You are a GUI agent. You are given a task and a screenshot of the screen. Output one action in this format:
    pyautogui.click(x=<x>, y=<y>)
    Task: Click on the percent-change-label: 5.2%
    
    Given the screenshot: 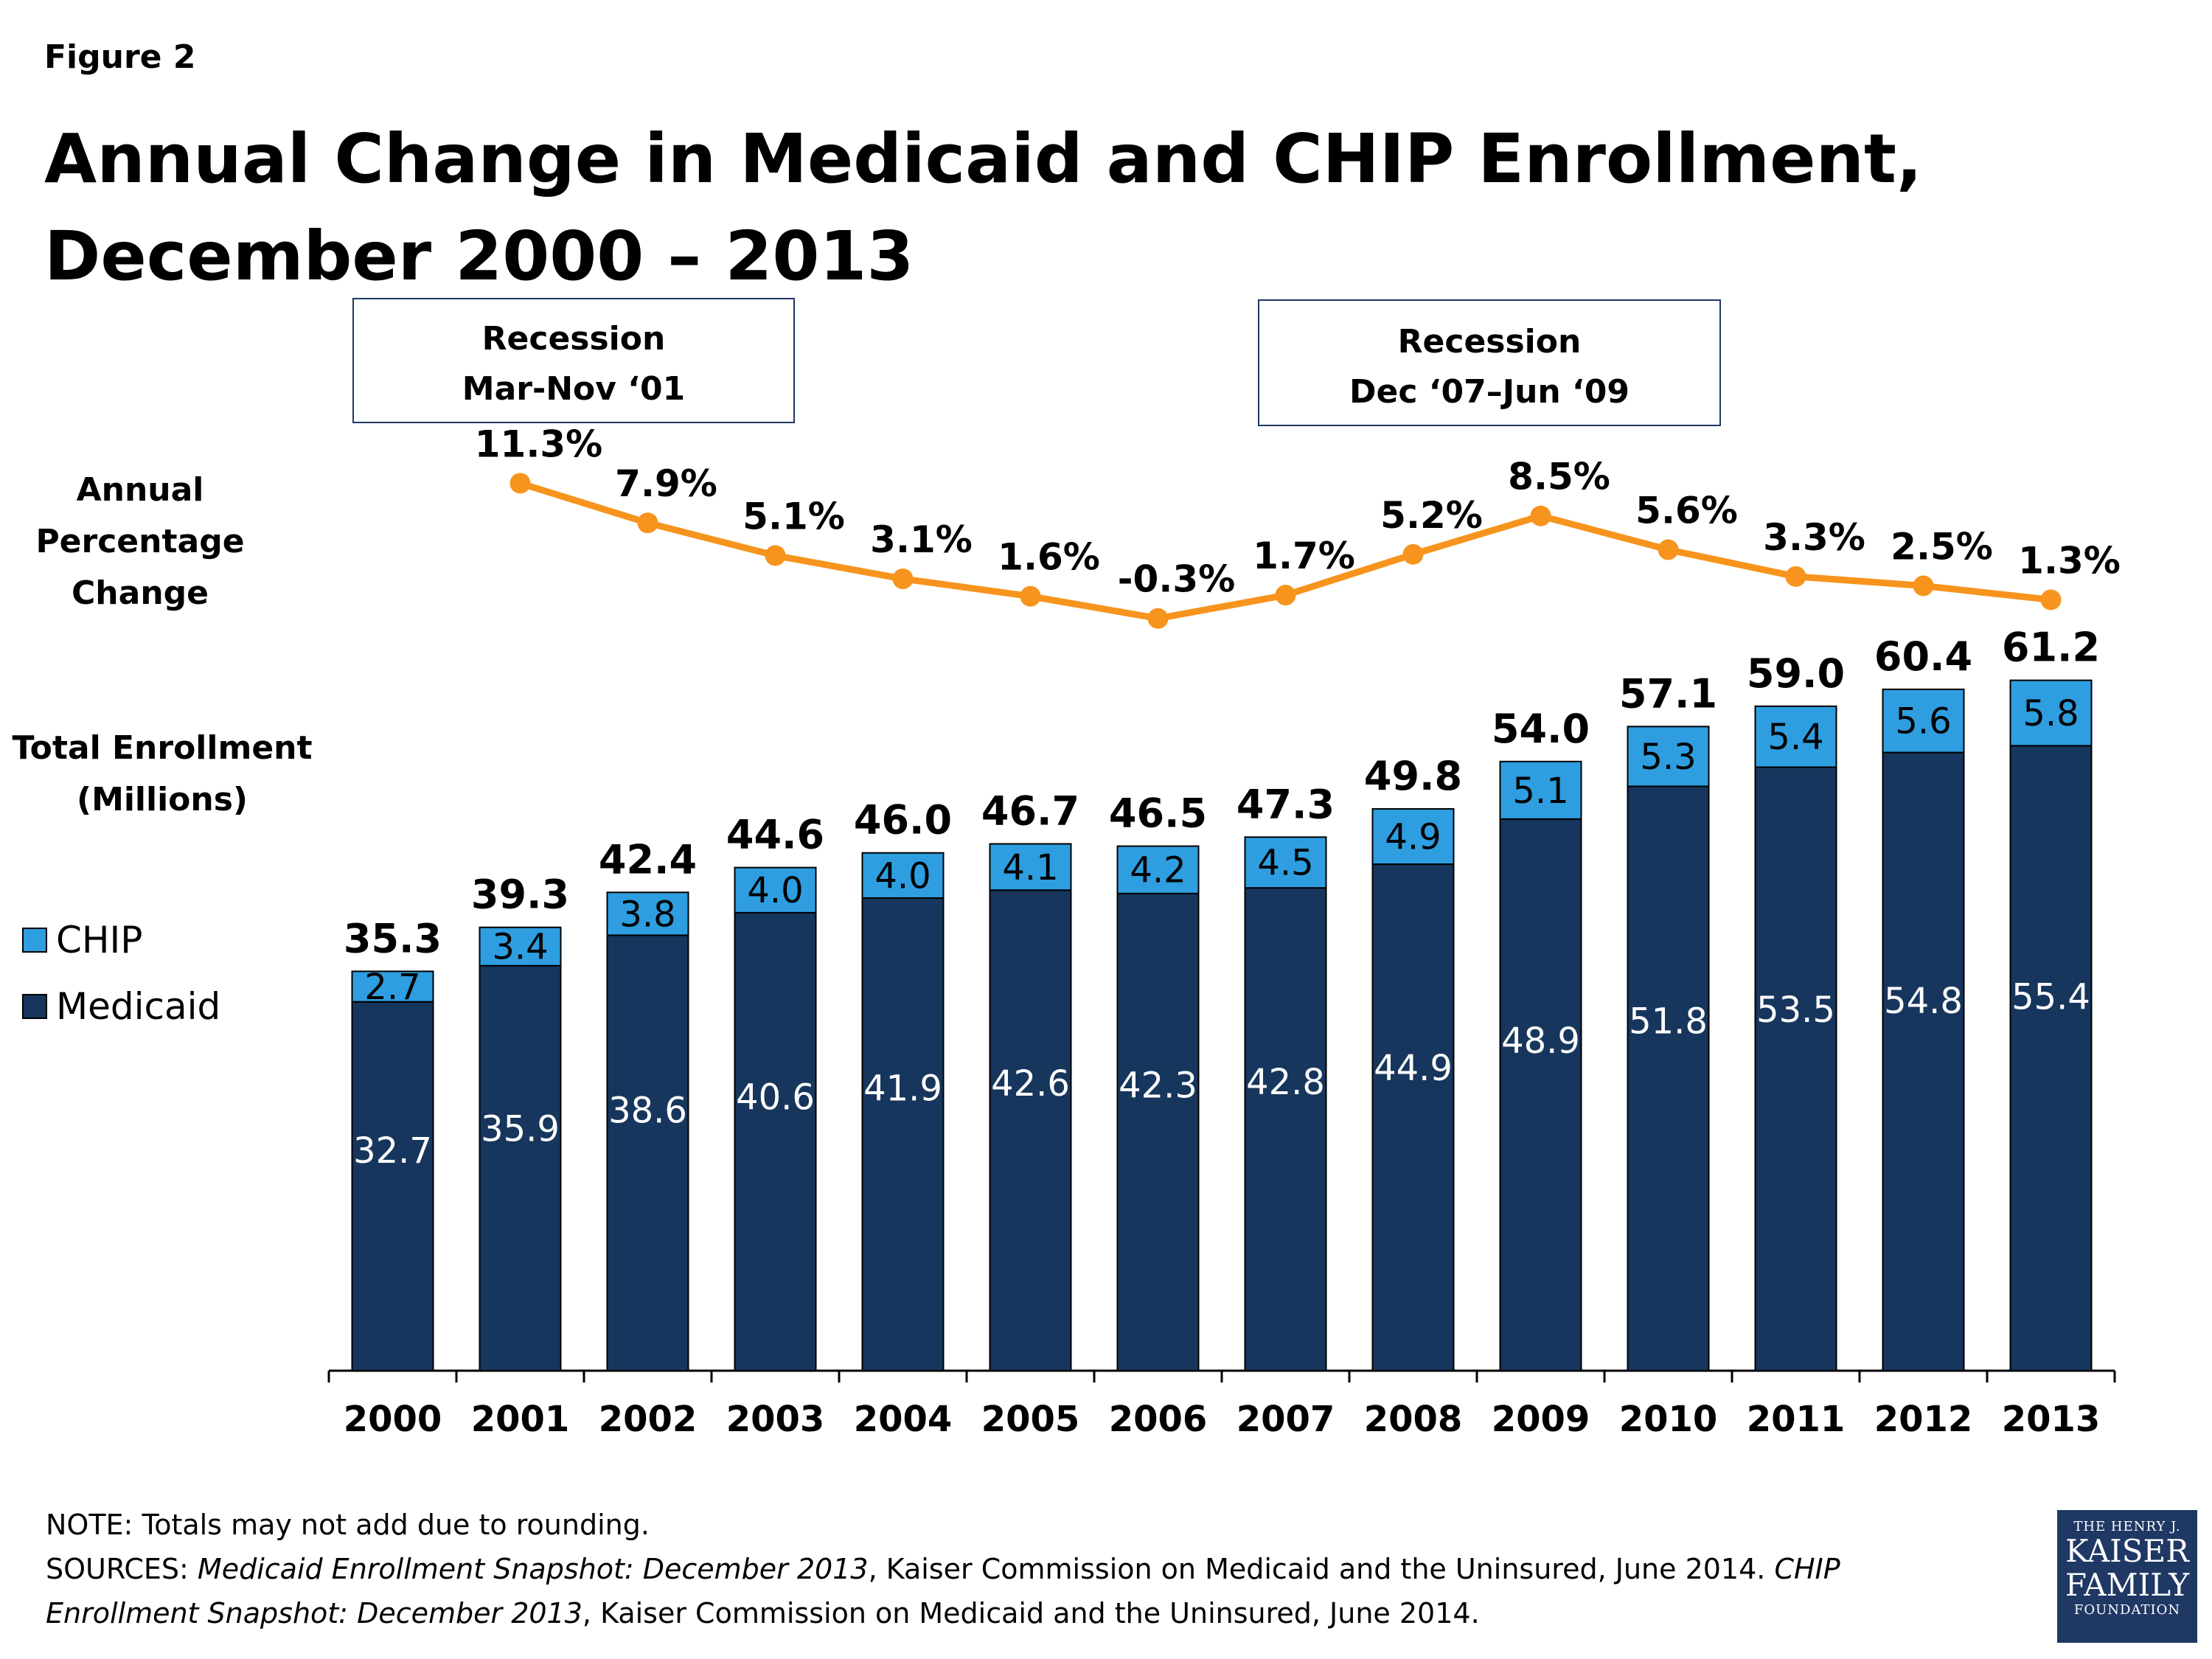 What is the action you would take?
    pyautogui.click(x=1431, y=515)
    